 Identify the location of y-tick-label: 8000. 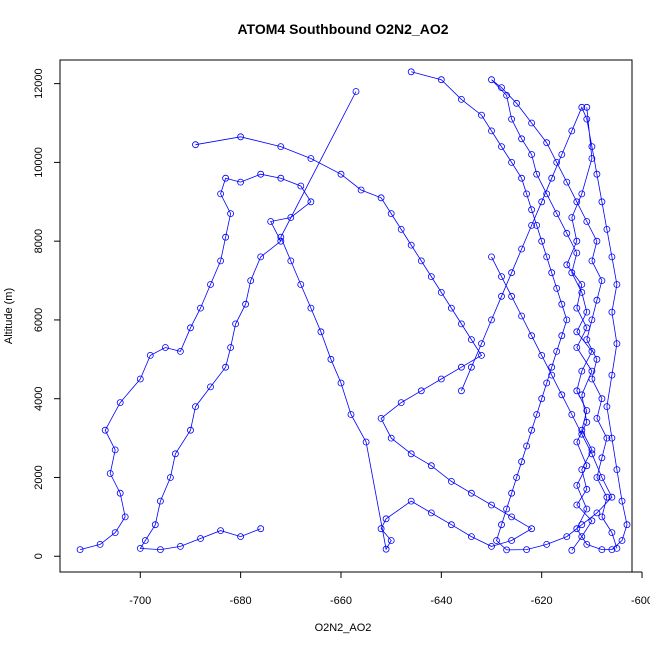
(39, 241).